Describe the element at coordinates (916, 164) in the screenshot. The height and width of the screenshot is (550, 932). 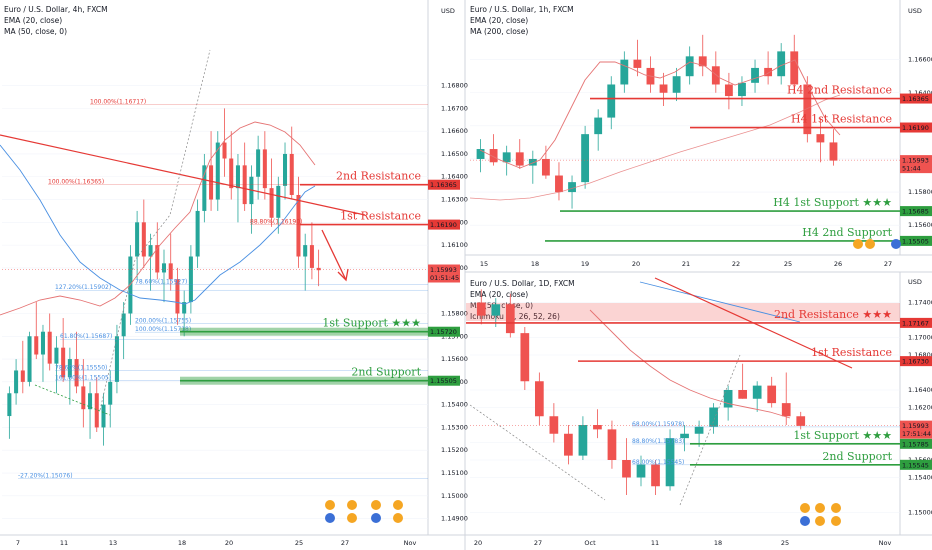
I see `price-tag` at that location.